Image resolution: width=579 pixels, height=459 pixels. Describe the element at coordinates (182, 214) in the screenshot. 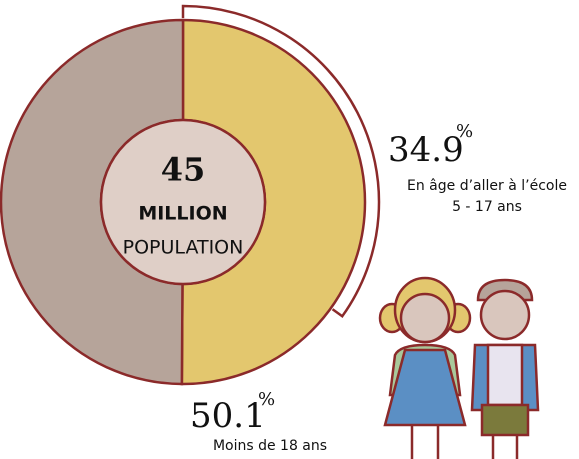

I see `center-label: MILLION` at that location.